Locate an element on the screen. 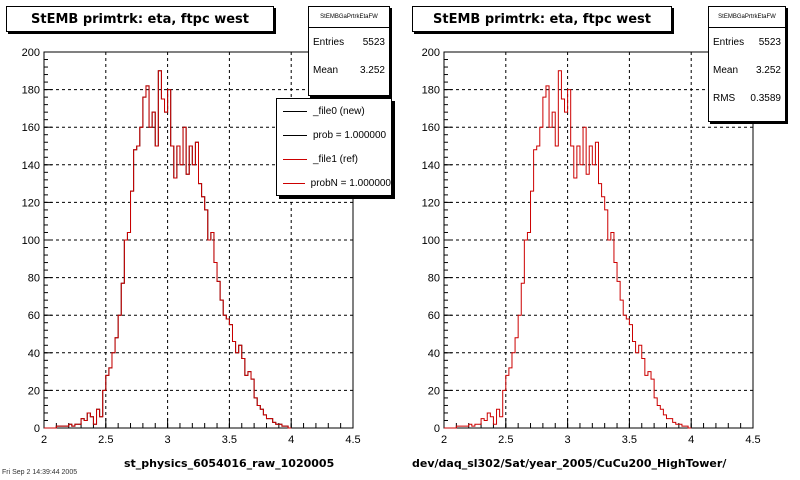 Image resolution: width=800 pixels, height=480 pixels. legend-entry-file1: _file1 (ref) is located at coordinates (334, 159).